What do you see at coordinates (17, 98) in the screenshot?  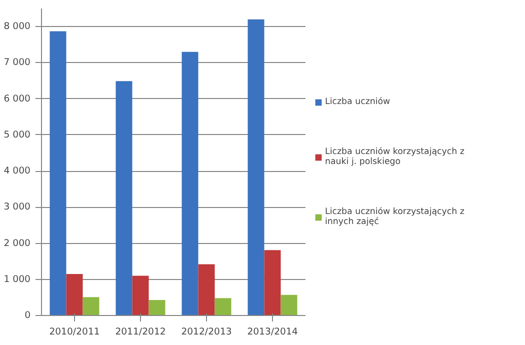 I see `y-tick-label: 6 000` at bounding box center [17, 98].